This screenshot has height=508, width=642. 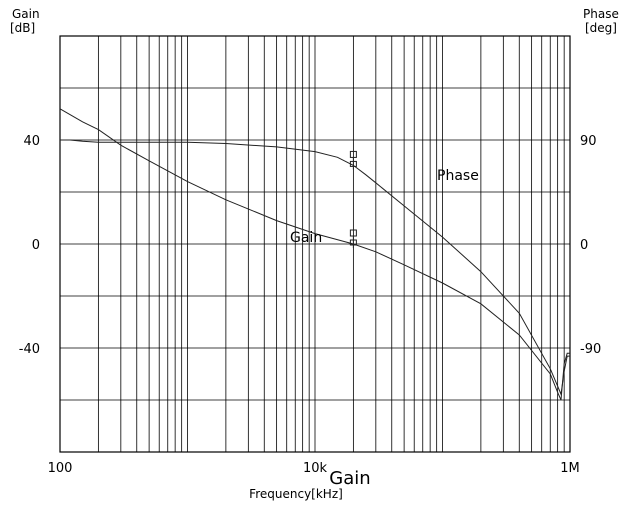 I want to click on x-tick-label: 1M, so click(x=570, y=468).